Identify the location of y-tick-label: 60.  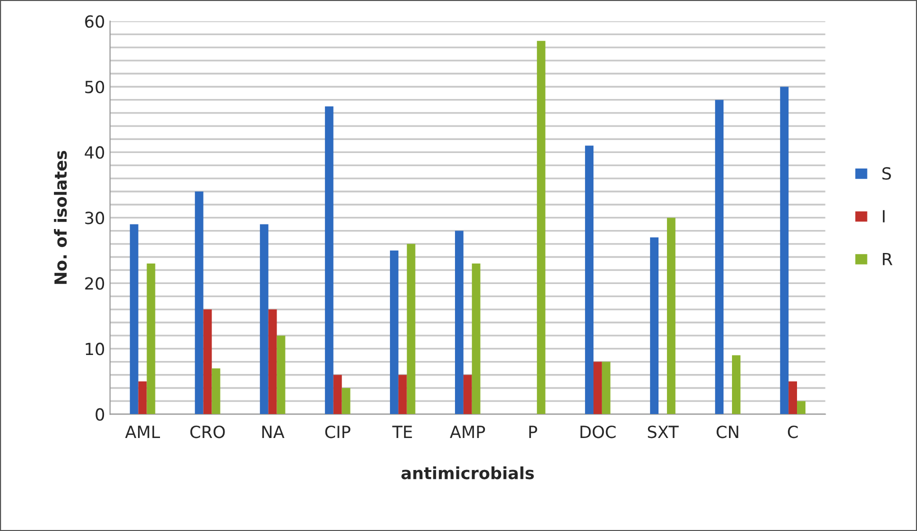
(94, 21).